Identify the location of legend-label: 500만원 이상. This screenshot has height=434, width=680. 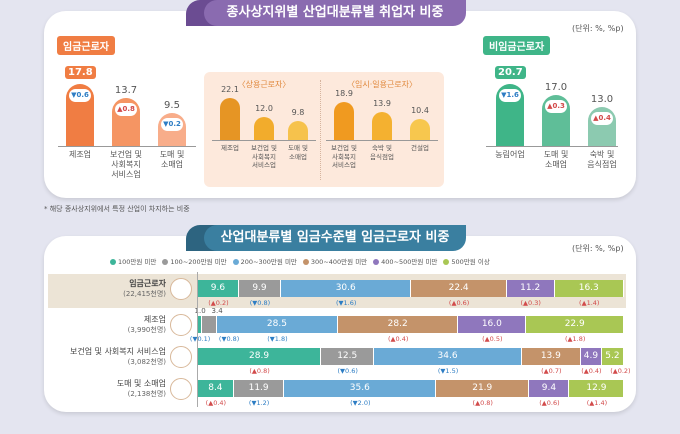
(470, 262).